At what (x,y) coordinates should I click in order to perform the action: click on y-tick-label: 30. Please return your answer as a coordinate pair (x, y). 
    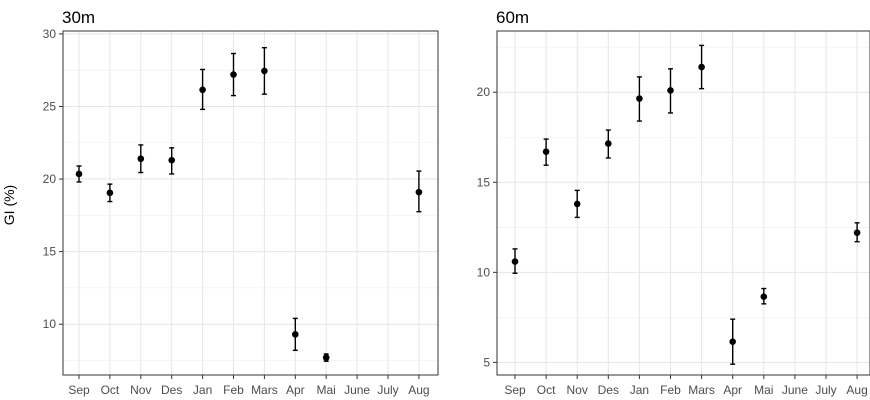
    Looking at the image, I should click on (50, 34).